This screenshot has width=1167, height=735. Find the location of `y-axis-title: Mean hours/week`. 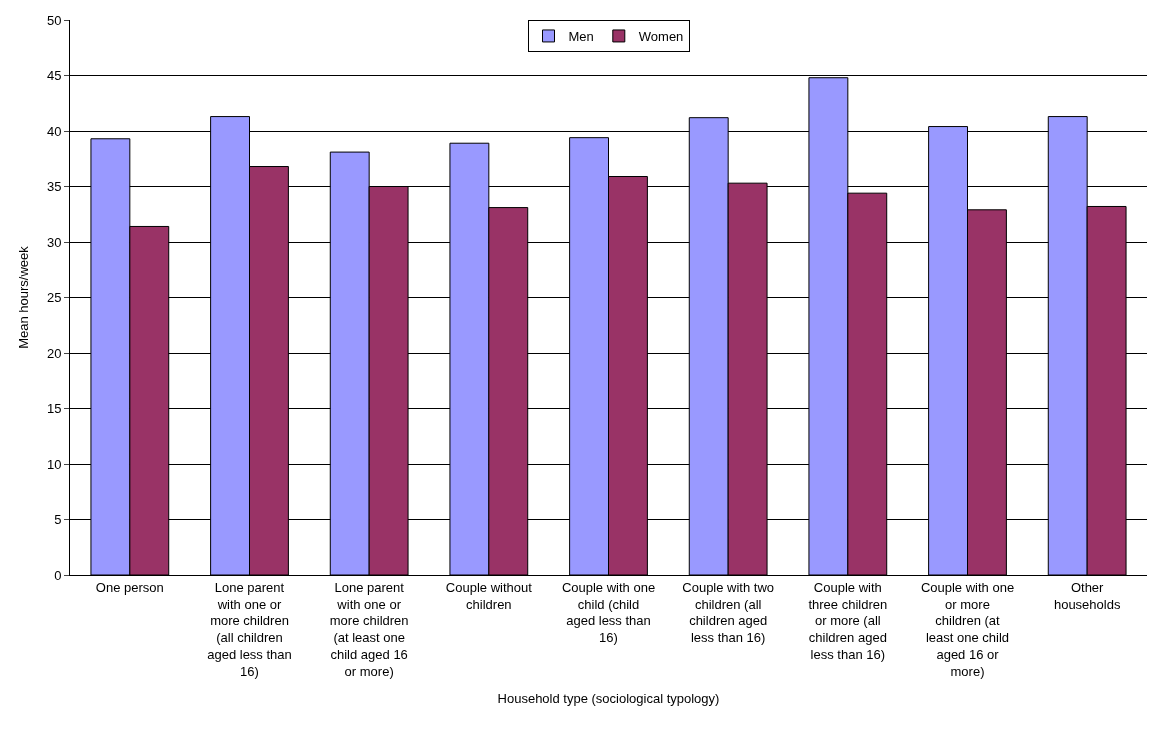

y-axis-title: Mean hours/week is located at coordinates (23, 297).